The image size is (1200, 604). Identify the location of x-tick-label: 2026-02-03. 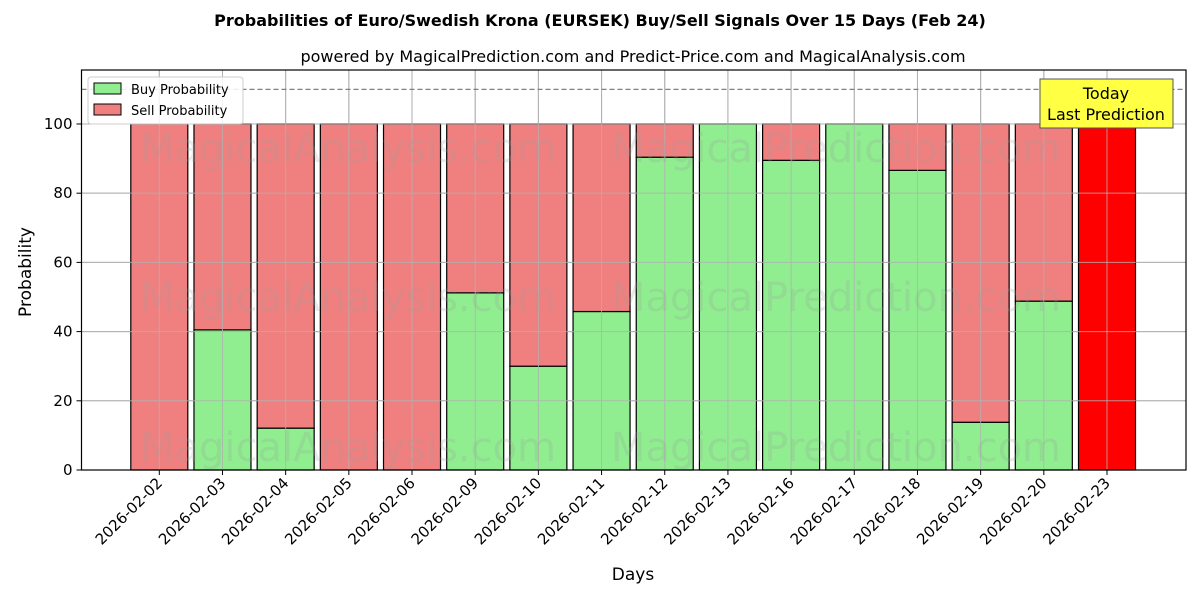
(192, 511).